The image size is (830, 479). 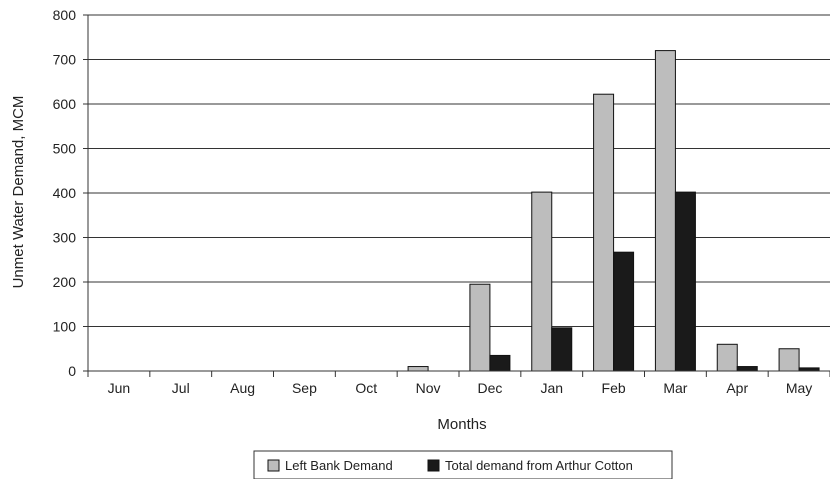 I want to click on x-tick-label-jan: Jan, so click(x=551, y=388).